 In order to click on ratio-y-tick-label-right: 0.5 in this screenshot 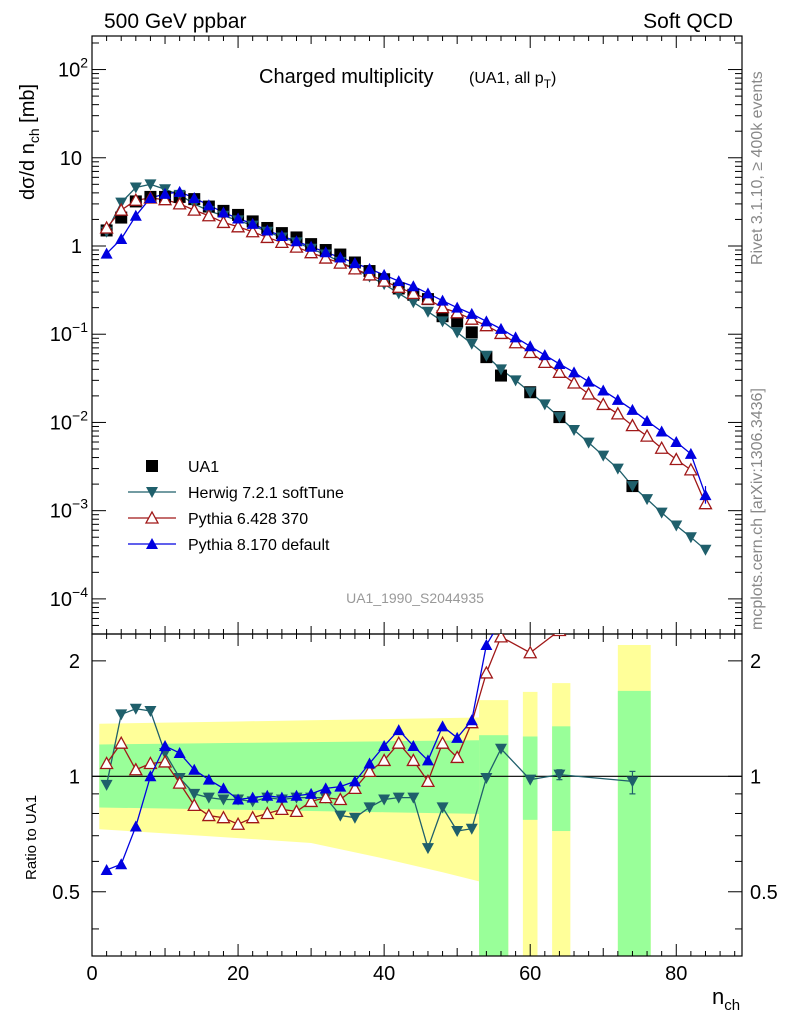, I will do `click(764, 893)`.